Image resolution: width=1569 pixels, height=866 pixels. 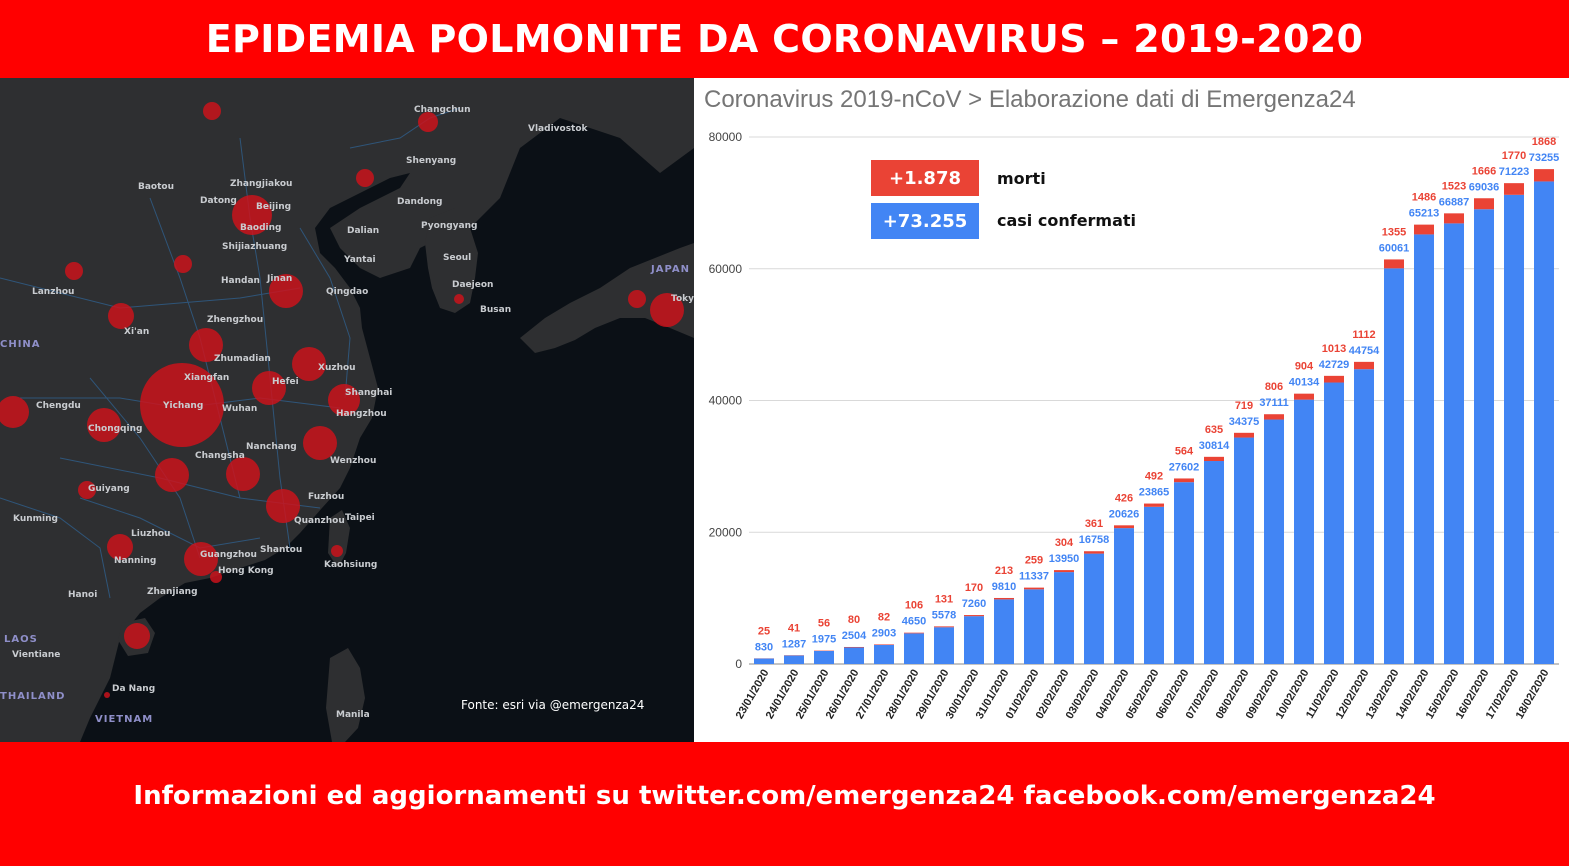 What do you see at coordinates (1184, 467) in the screenshot?
I see `data-label-cases: 27602` at bounding box center [1184, 467].